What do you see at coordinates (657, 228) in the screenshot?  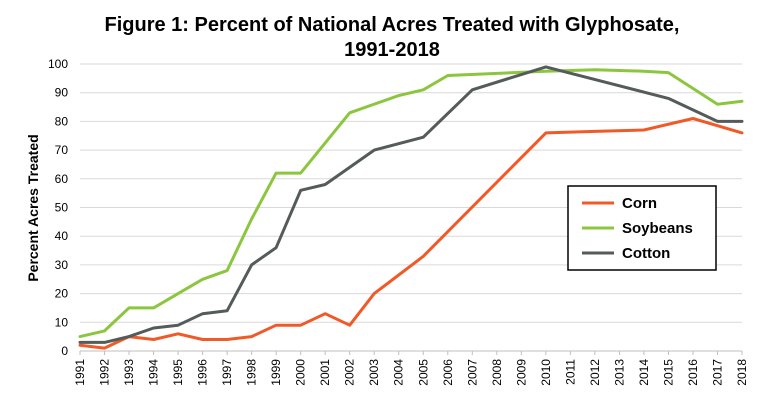 I see `legend-label-soybeans: Soybeans` at bounding box center [657, 228].